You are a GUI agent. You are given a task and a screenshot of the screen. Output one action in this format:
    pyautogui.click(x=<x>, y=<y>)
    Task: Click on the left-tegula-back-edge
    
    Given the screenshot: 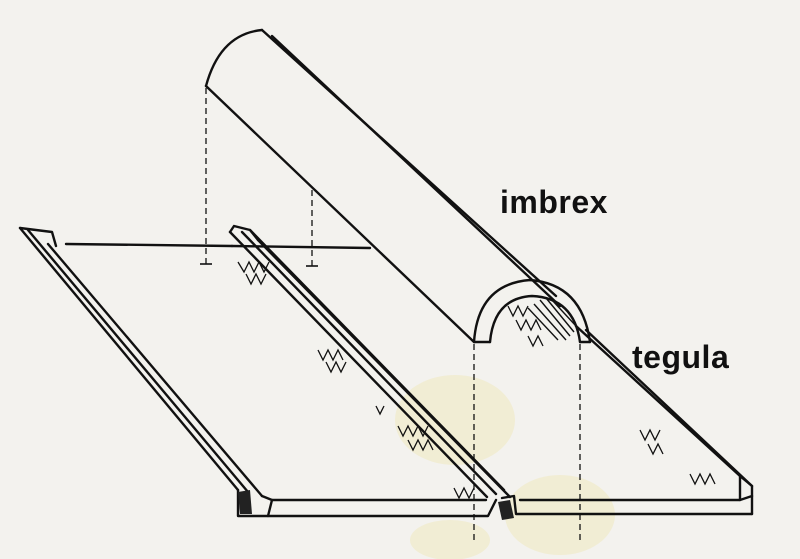 What is the action you would take?
    pyautogui.click(x=149, y=245)
    